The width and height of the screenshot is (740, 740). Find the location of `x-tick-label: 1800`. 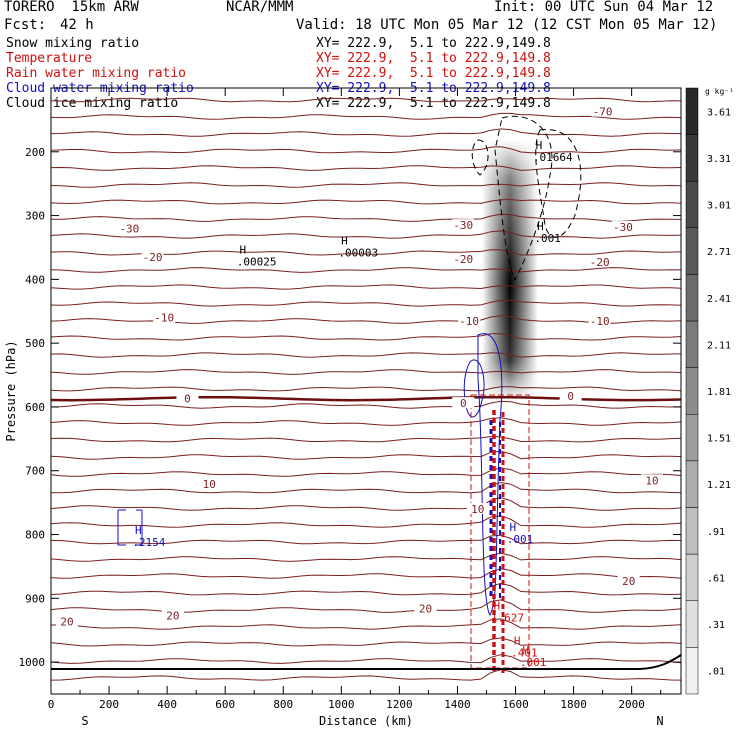

x-tick-label: 1800 is located at coordinates (573, 704).